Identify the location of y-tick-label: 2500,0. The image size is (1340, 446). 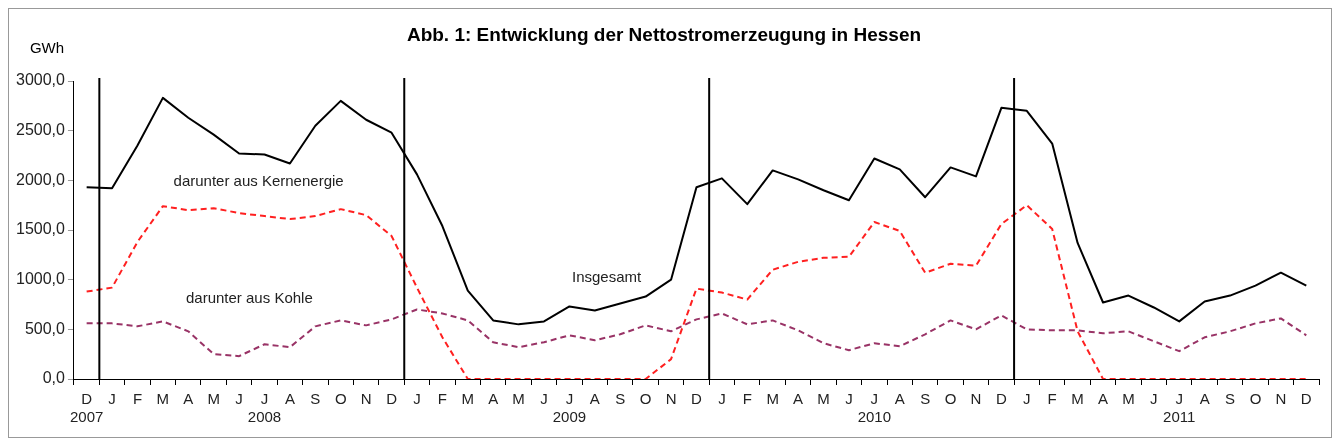
(41, 130).